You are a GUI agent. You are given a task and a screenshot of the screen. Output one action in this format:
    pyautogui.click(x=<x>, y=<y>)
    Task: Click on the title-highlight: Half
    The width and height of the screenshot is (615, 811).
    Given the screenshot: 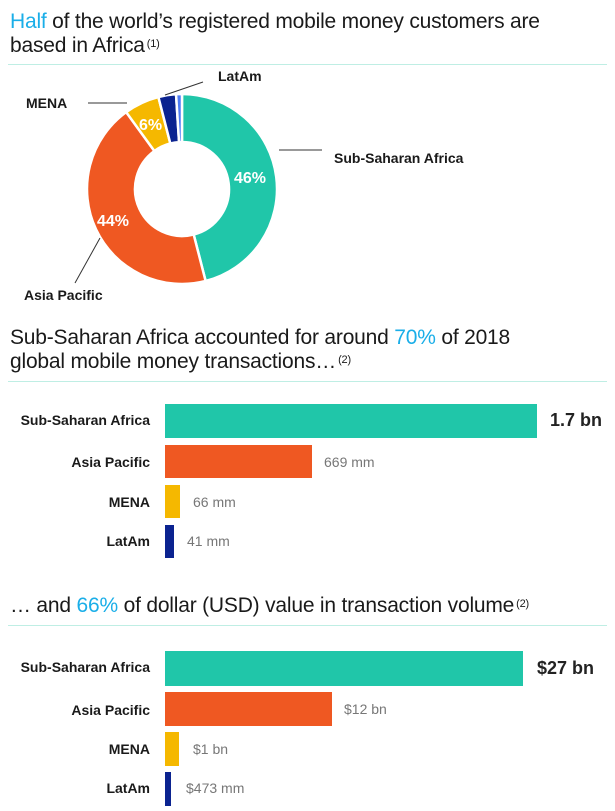 What is the action you would take?
    pyautogui.click(x=28, y=21)
    